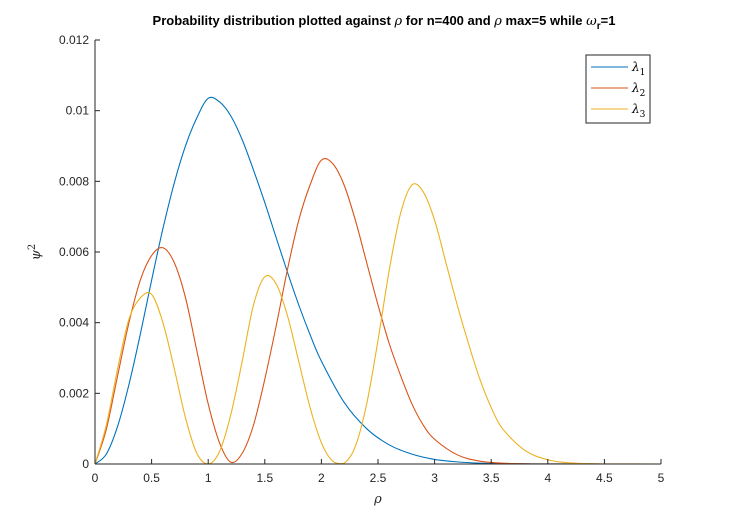  What do you see at coordinates (85, 464) in the screenshot?
I see `y-tick-label: 0` at bounding box center [85, 464].